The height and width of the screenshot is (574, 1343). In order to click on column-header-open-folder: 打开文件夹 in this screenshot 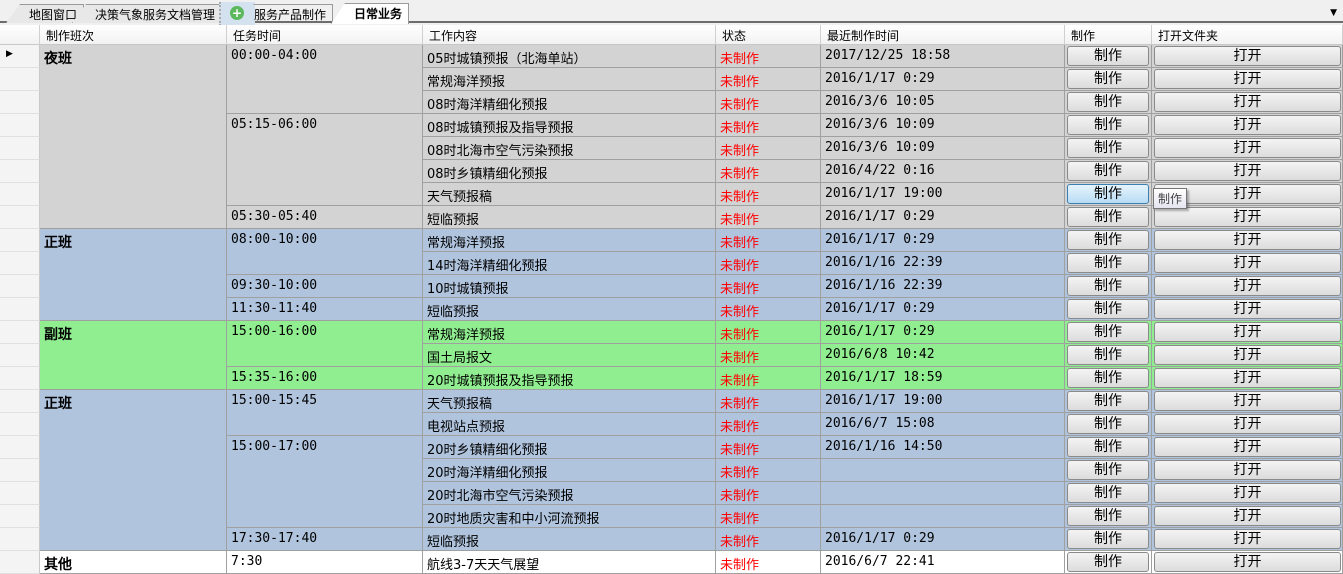, I will do `click(1247, 35)`.